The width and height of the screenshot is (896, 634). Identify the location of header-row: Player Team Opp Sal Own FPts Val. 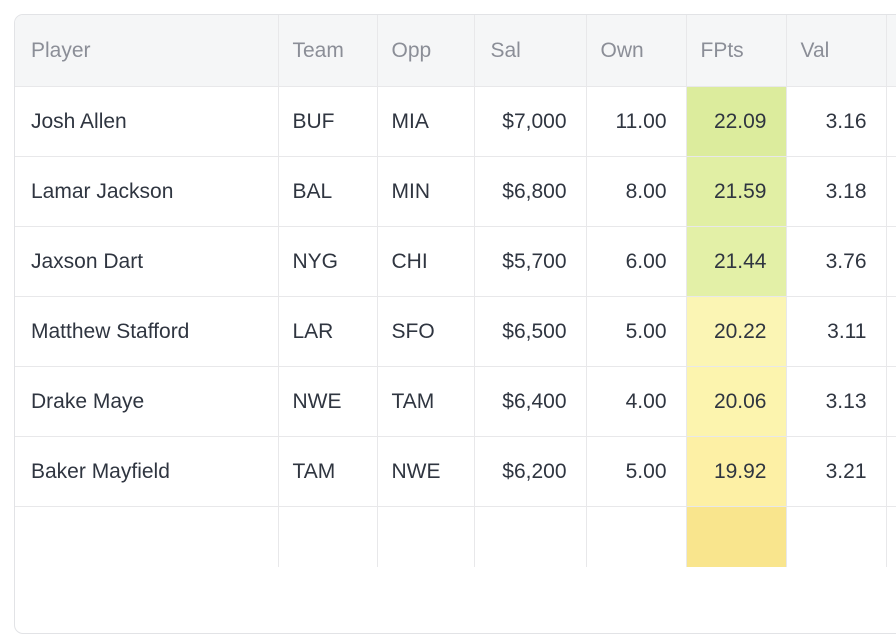
(455, 51).